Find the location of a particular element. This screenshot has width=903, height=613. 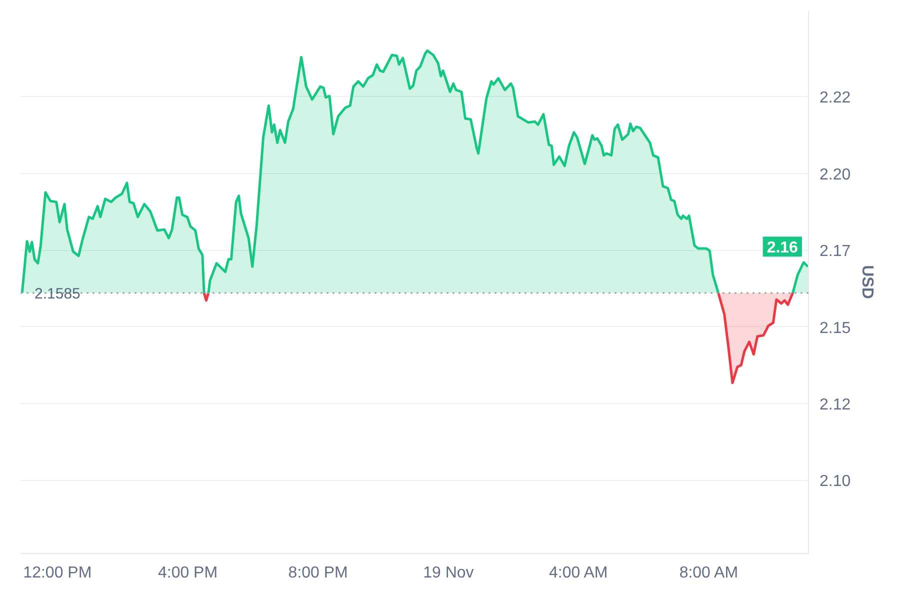

annotation: 2.16 is located at coordinates (782, 248).